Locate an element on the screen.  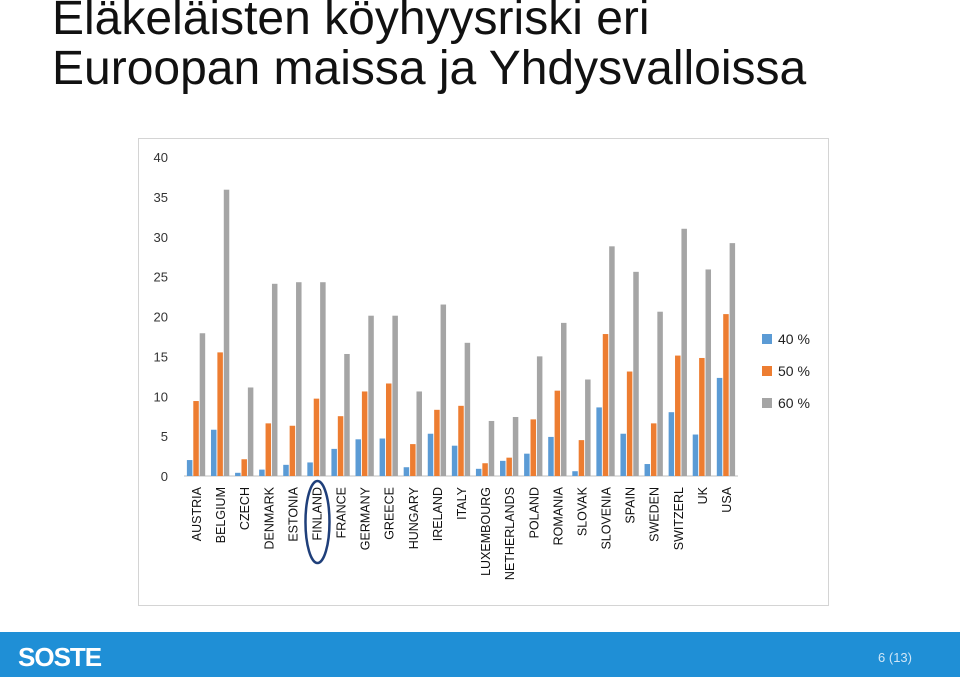
y-tick-label: 30 is located at coordinates (161, 237).